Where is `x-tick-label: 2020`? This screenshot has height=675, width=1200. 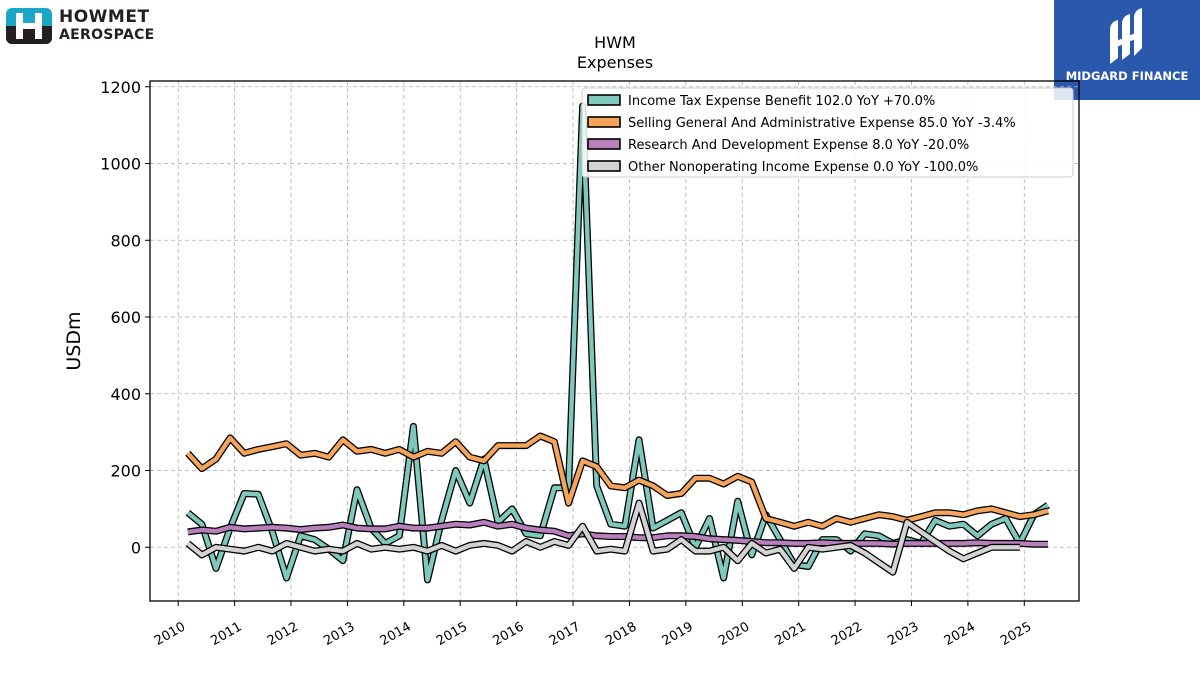 x-tick-label: 2020 is located at coordinates (734, 634).